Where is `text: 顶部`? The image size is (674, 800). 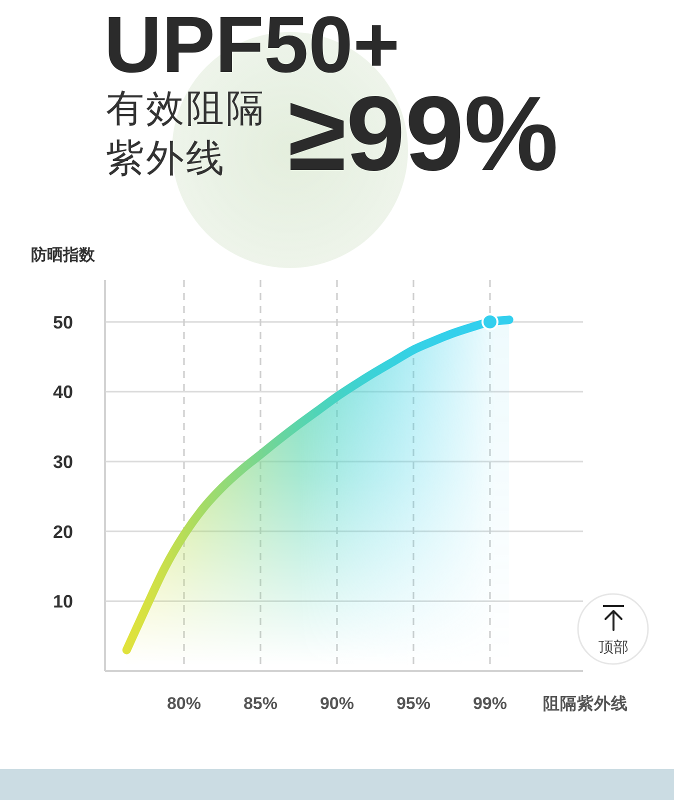 text: 顶部 is located at coordinates (613, 647).